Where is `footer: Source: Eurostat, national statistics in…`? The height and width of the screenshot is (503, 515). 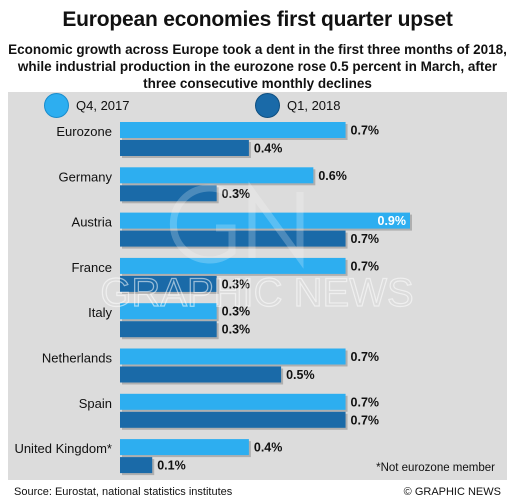 footer: Source: Eurostat, national statistics in… is located at coordinates (257, 491).